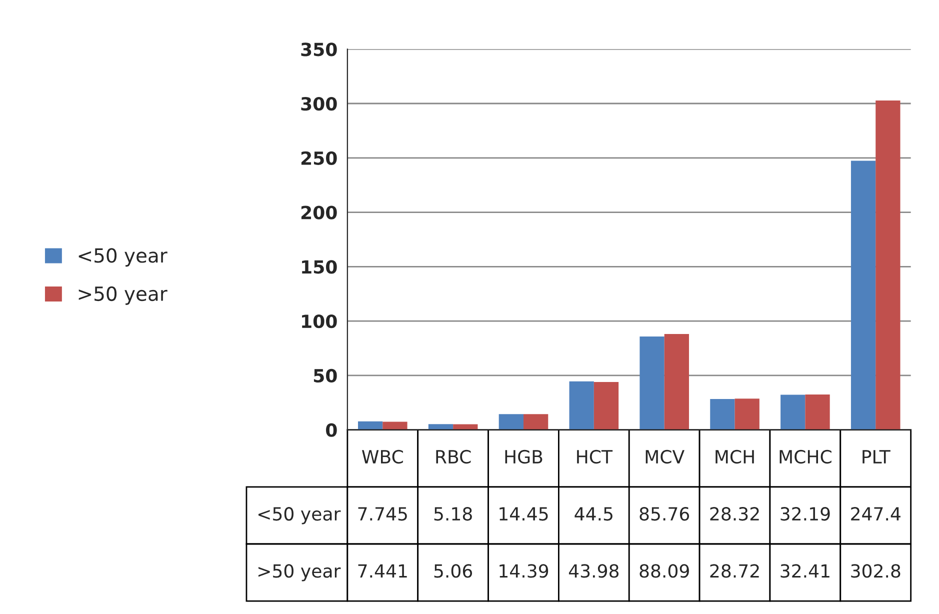 The image size is (939, 614). What do you see at coordinates (523, 457) in the screenshot?
I see `x-tick-label: HGB` at bounding box center [523, 457].